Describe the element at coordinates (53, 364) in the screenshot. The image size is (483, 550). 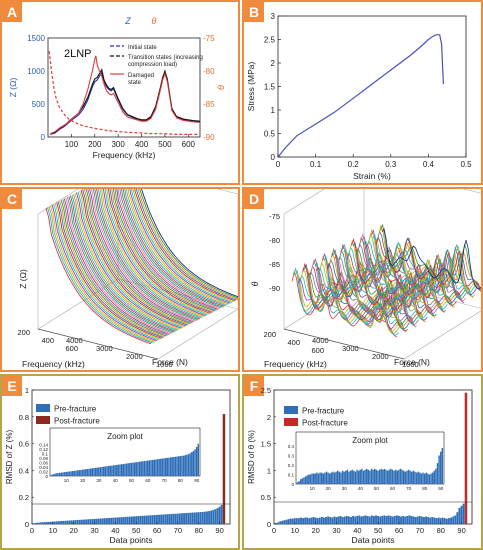
I see `x-axis-label: Frequency (kHz)` at that location.